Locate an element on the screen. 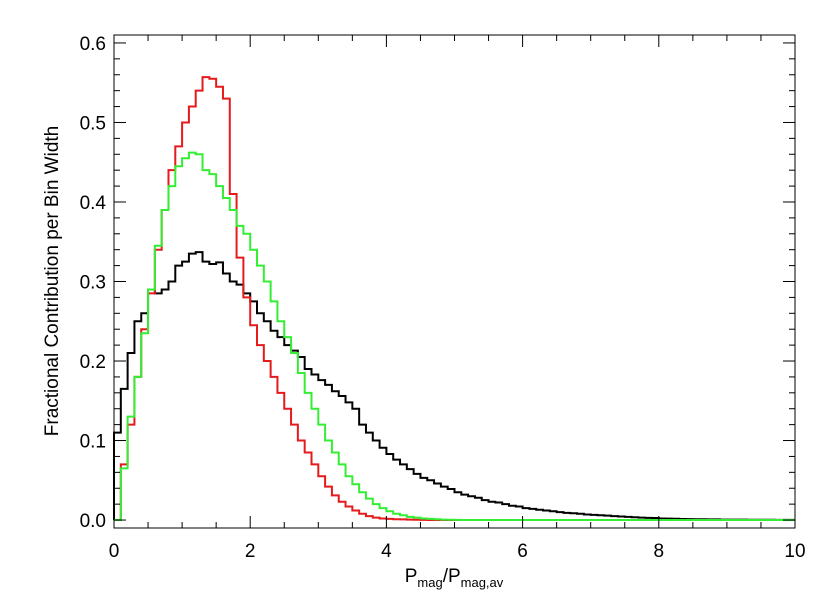  y-axis-title: Fractional Contribution per Bin Width is located at coordinates (52, 281).